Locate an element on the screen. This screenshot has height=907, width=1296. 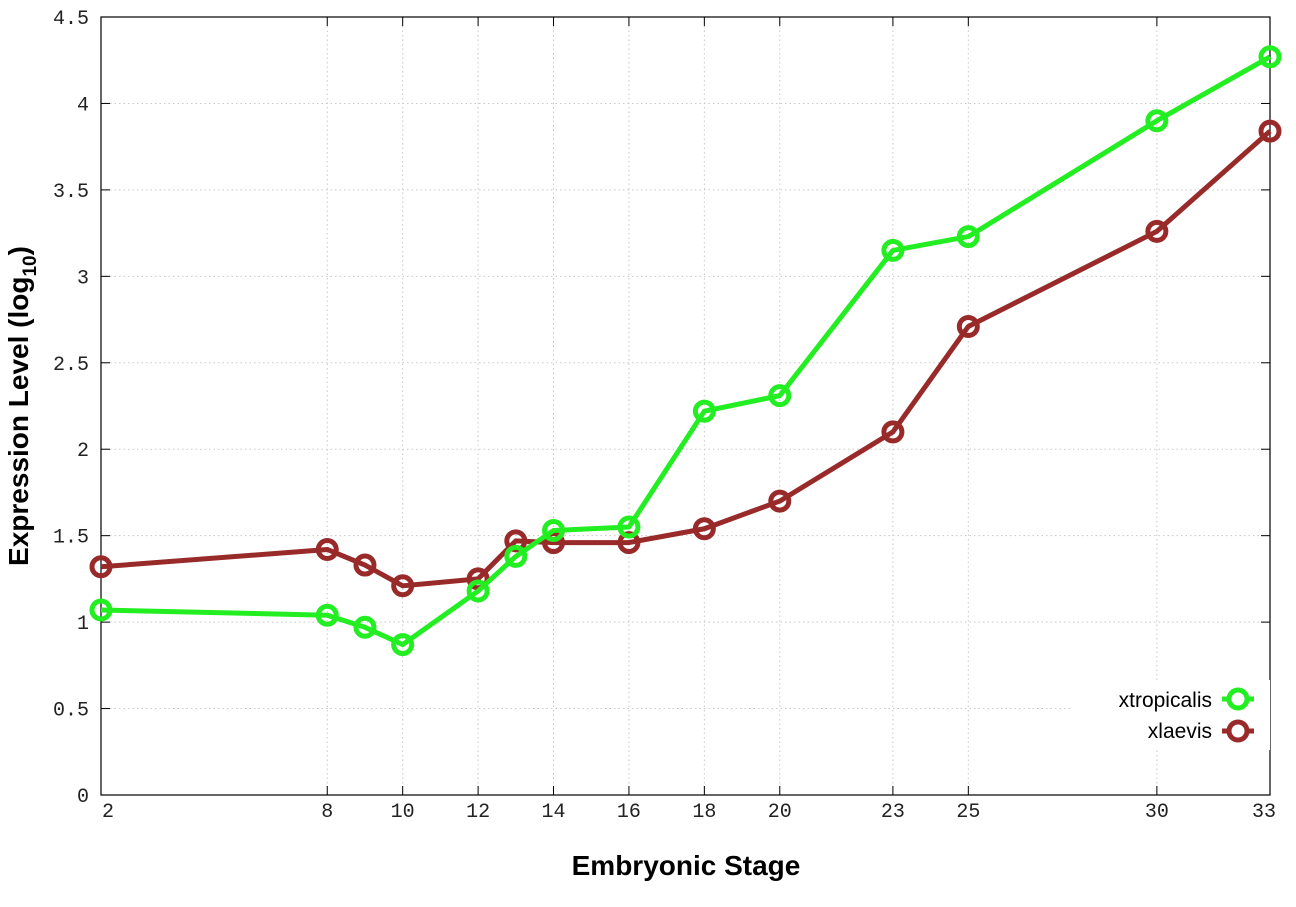
x-tick-label: 10 is located at coordinates (403, 812).